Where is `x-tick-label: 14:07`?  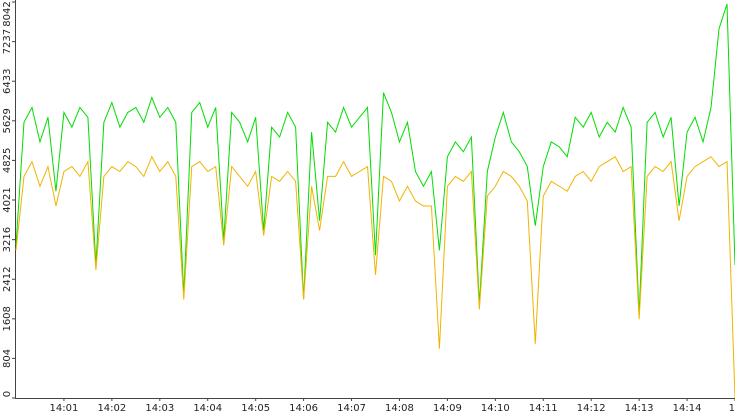
x-tick-label: 14:07 is located at coordinates (351, 408).